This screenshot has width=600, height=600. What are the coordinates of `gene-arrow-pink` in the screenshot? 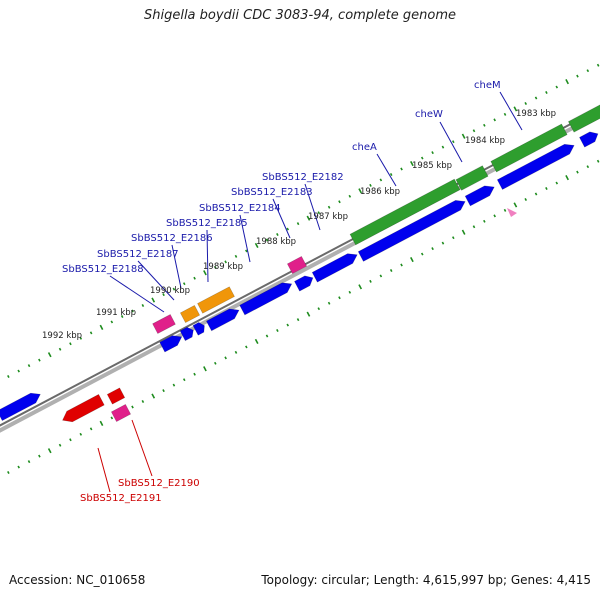 It's located at (297, 265).